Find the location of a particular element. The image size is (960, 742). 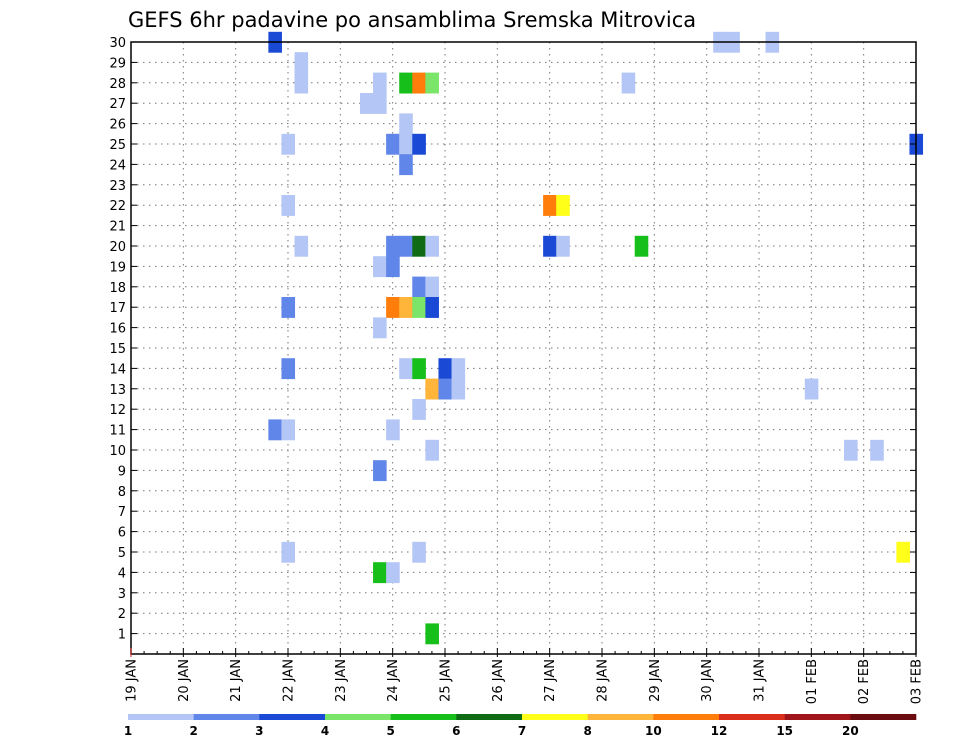

colorbar-label: 10 is located at coordinates (653, 731).